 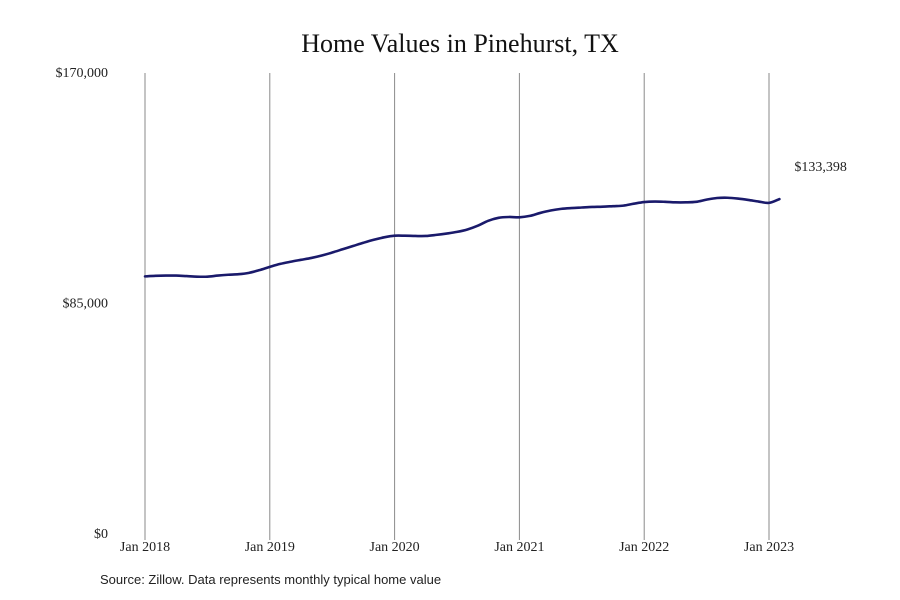 What do you see at coordinates (460, 43) in the screenshot?
I see `chart-title: Home Values in Pinehurst, TX` at bounding box center [460, 43].